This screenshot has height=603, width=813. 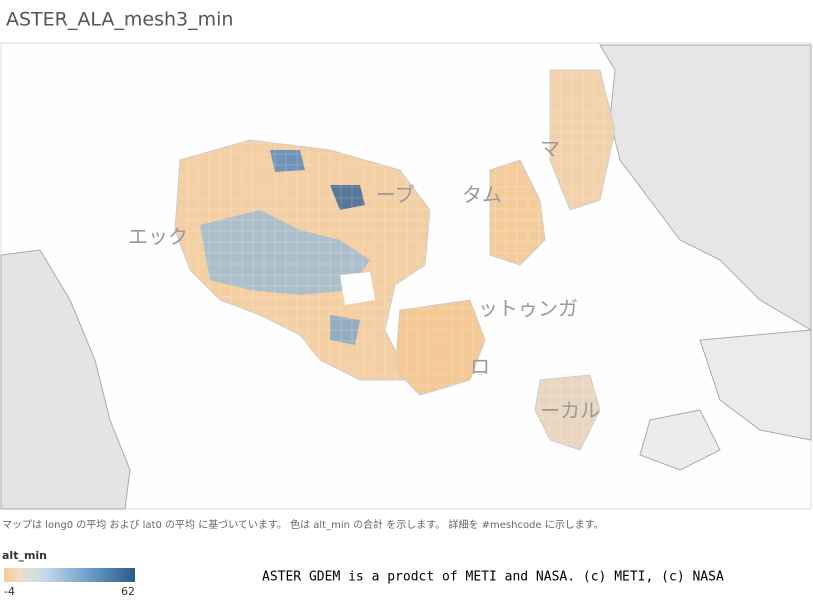 What do you see at coordinates (570, 411) in the screenshot?
I see `place-label: ーカル` at bounding box center [570, 411].